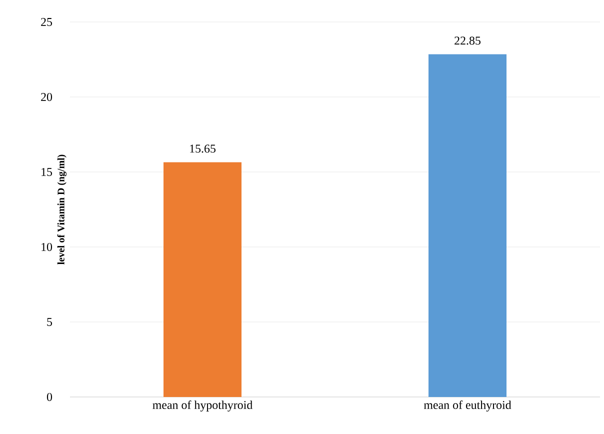 This screenshot has height=434, width=604. What do you see at coordinates (49, 397) in the screenshot?
I see `y-tick-label: 0` at bounding box center [49, 397].